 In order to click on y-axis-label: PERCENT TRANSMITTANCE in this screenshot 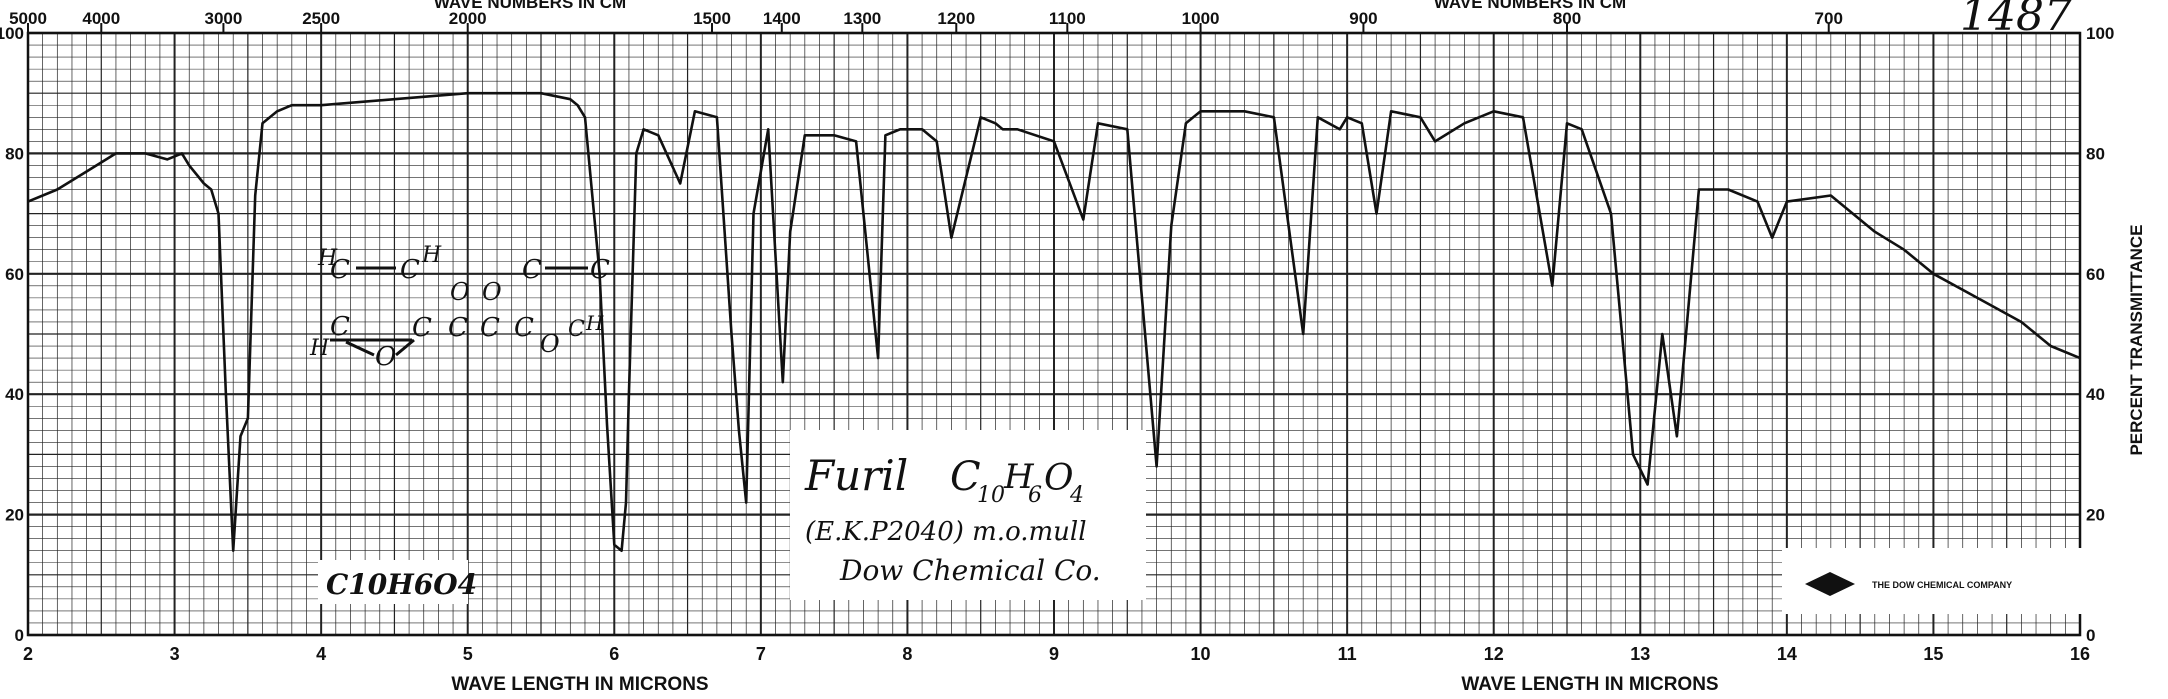, I will do `click(2136, 339)`.